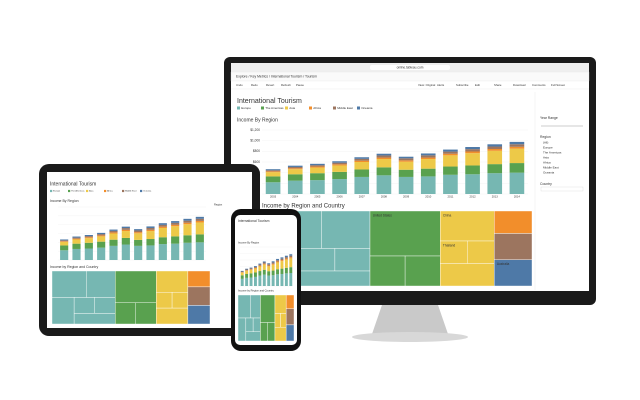 The image size is (640, 400). I want to click on toolbar-button: Alerts, so click(441, 85).